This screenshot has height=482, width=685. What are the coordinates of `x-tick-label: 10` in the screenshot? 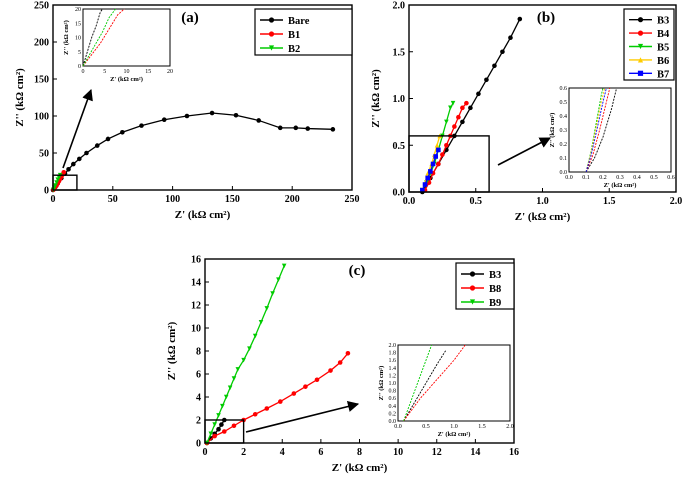 It's located at (398, 452).